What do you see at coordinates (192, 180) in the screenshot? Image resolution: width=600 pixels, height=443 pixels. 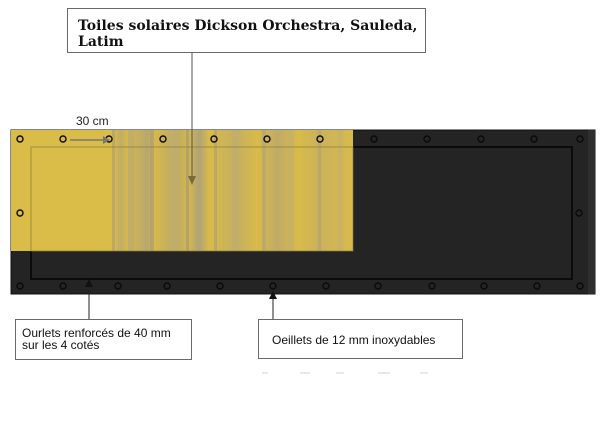 I see `title-leader-arrow` at bounding box center [192, 180].